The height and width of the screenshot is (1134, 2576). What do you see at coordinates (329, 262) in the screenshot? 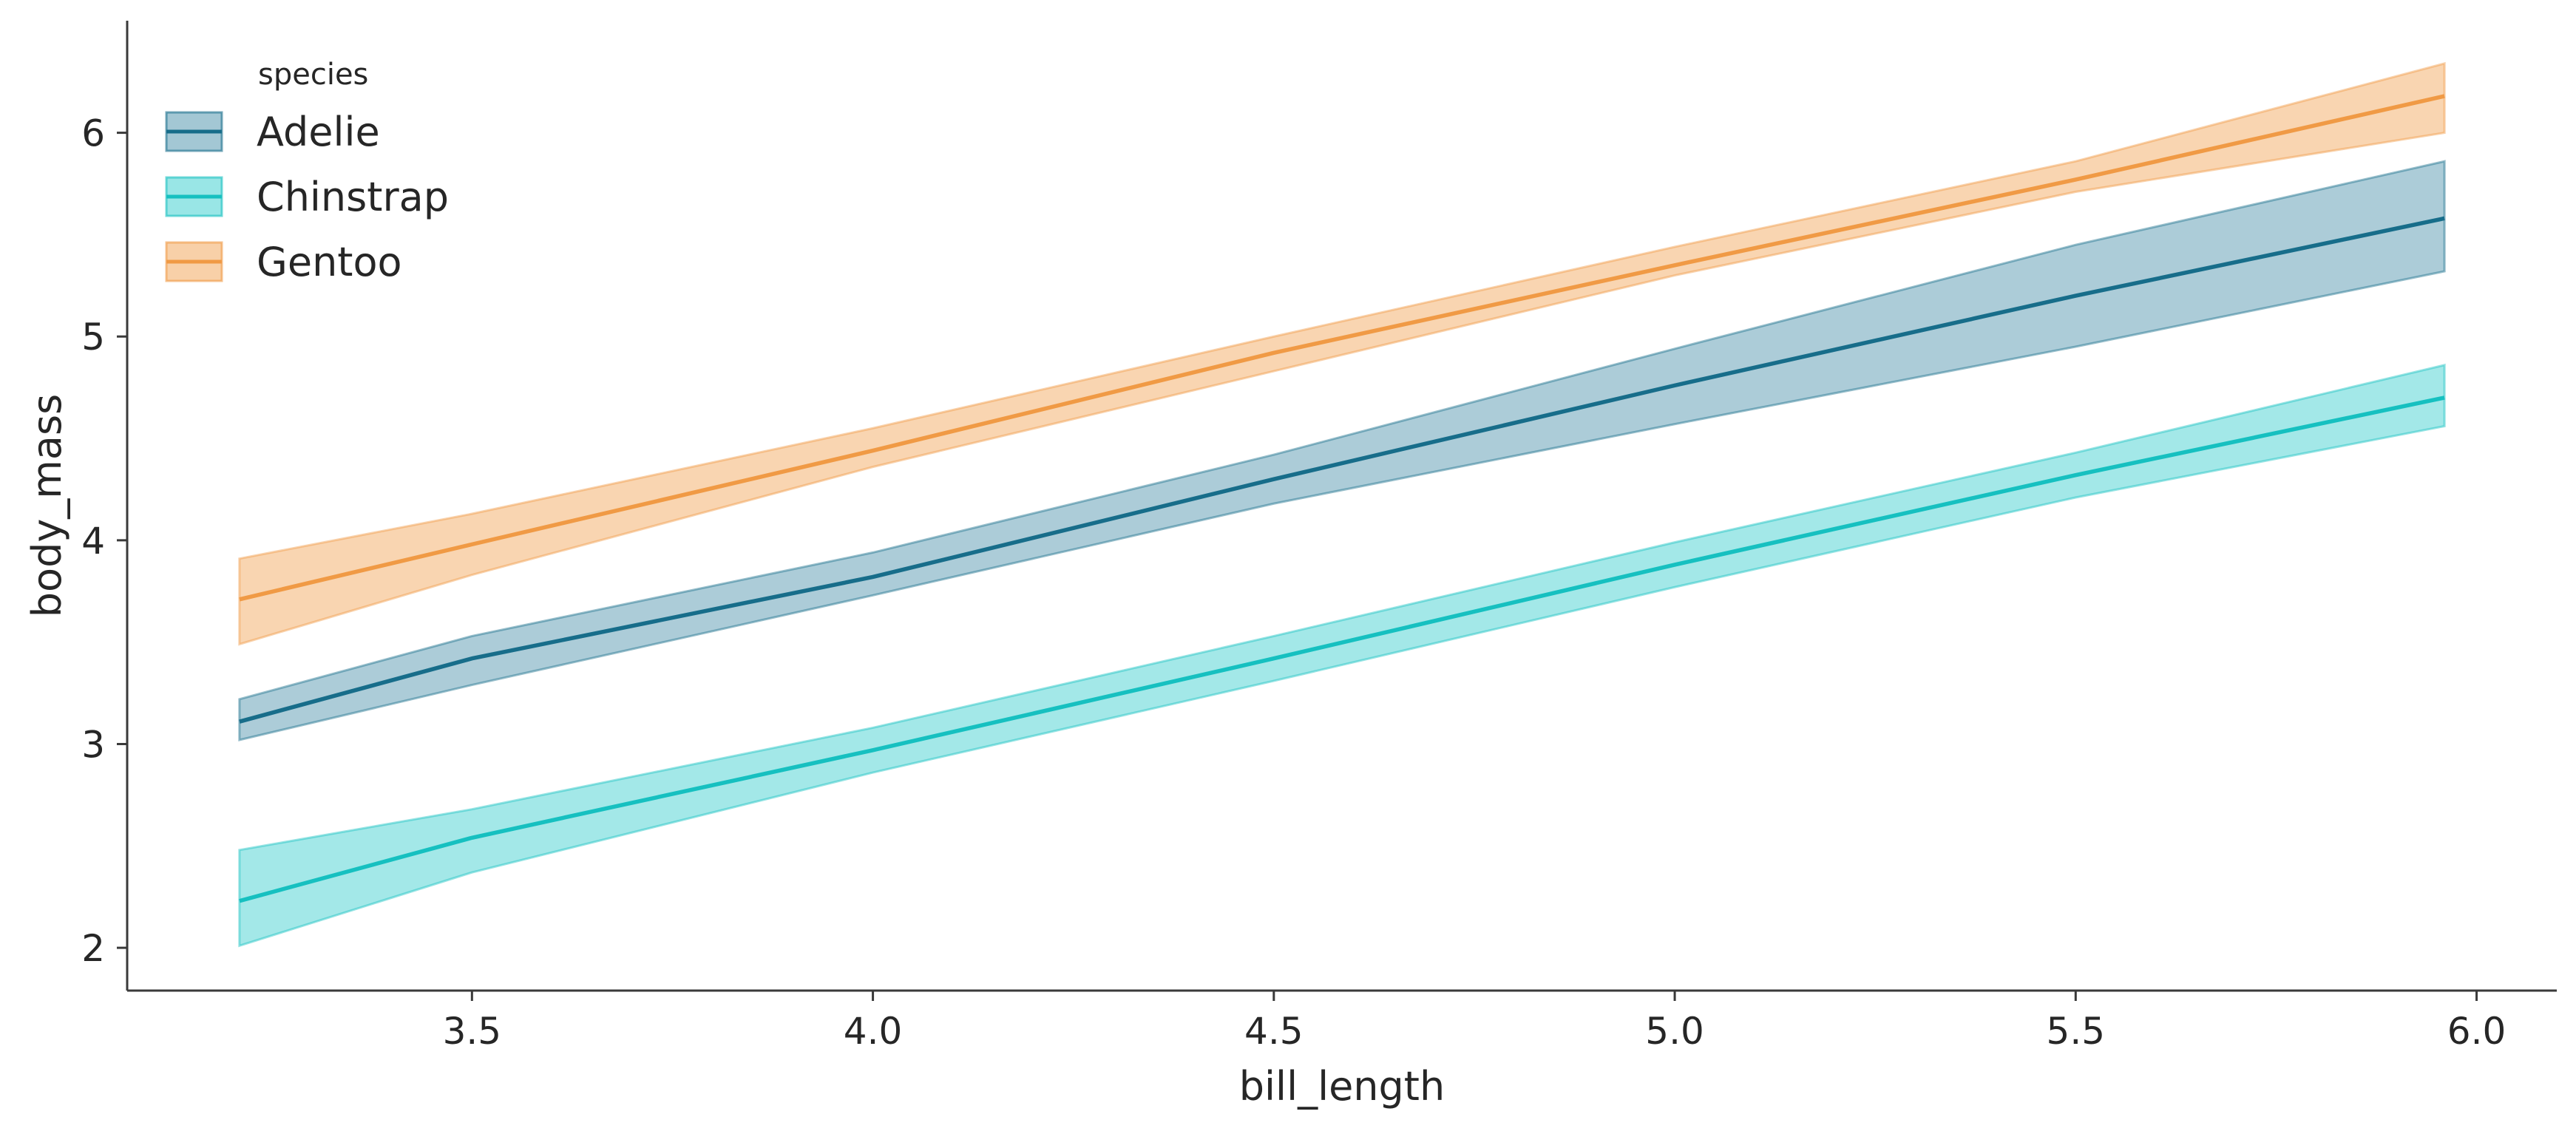
I see `legend-label-gentoo: Gentoo` at bounding box center [329, 262].